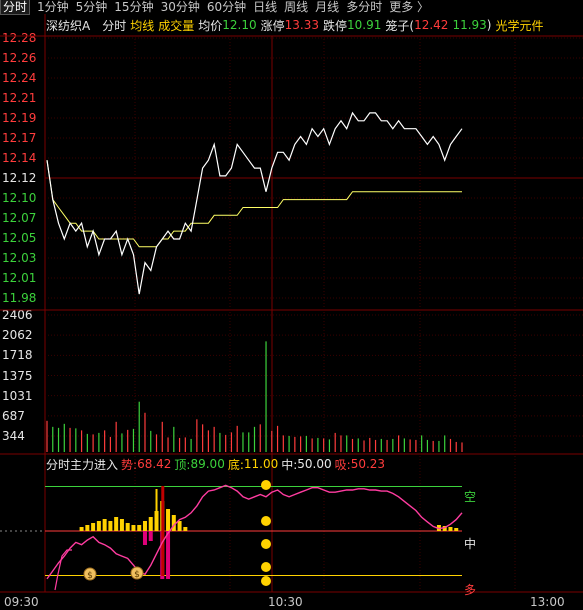 The height and width of the screenshot is (610, 583). What do you see at coordinates (129, 464) in the screenshot?
I see `shi-label: 势:` at bounding box center [129, 464].